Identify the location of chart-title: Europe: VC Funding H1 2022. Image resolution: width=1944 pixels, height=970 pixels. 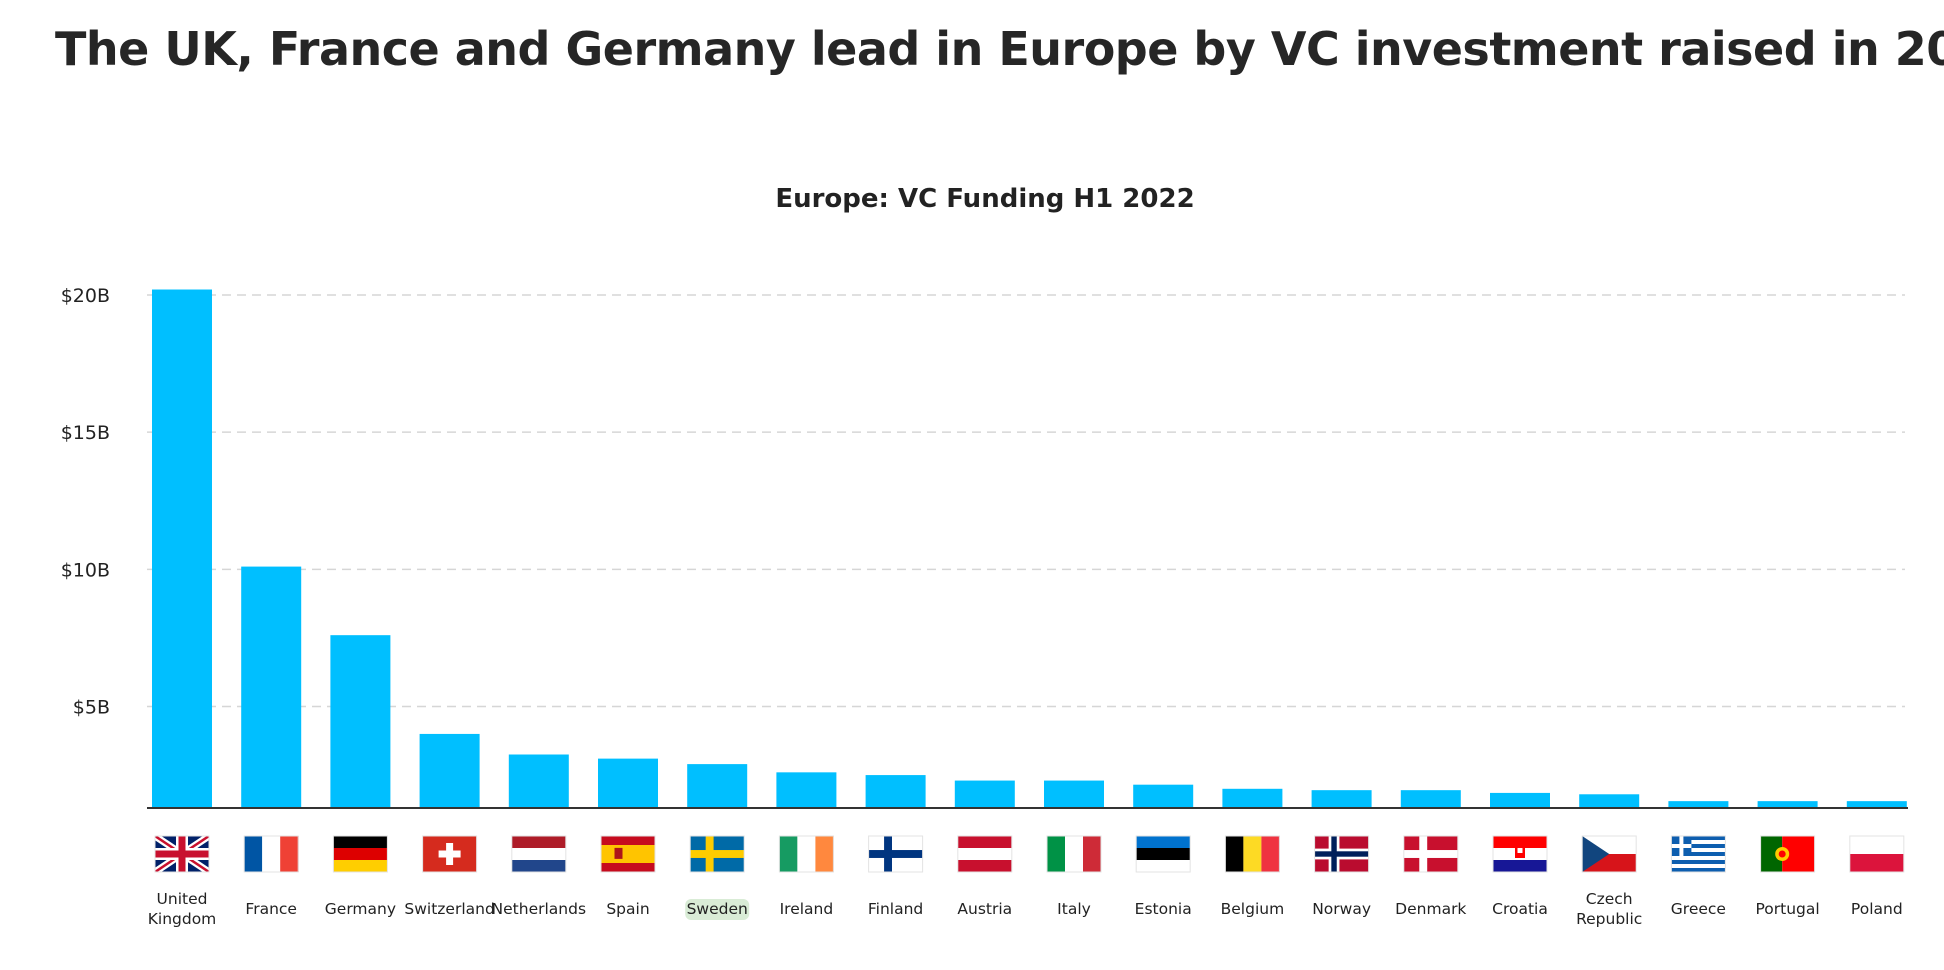
(984, 199).